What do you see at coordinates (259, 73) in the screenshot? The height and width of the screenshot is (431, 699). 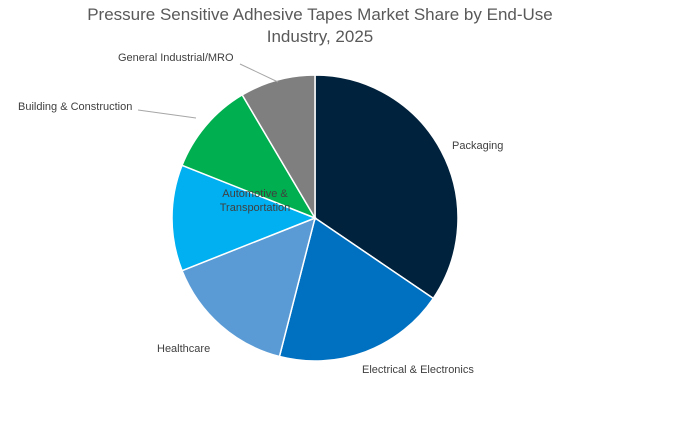 I see `leader-line-general-industrial-mro` at bounding box center [259, 73].